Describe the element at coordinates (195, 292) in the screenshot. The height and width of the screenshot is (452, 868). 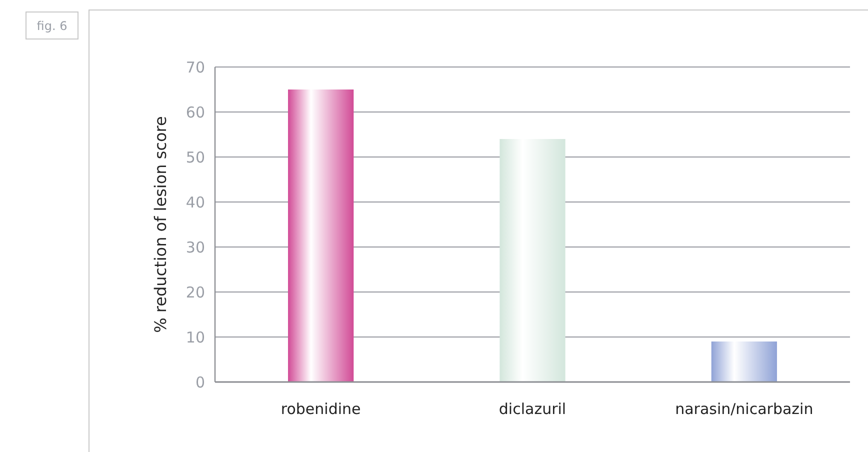
I see `y-tick-label: 20` at that location.